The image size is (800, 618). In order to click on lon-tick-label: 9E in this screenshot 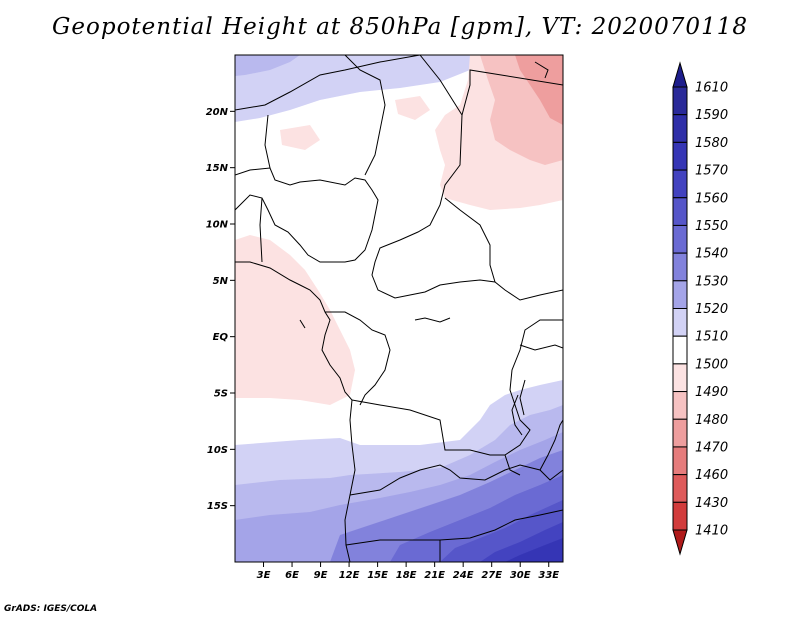, I will do `click(321, 575)`.